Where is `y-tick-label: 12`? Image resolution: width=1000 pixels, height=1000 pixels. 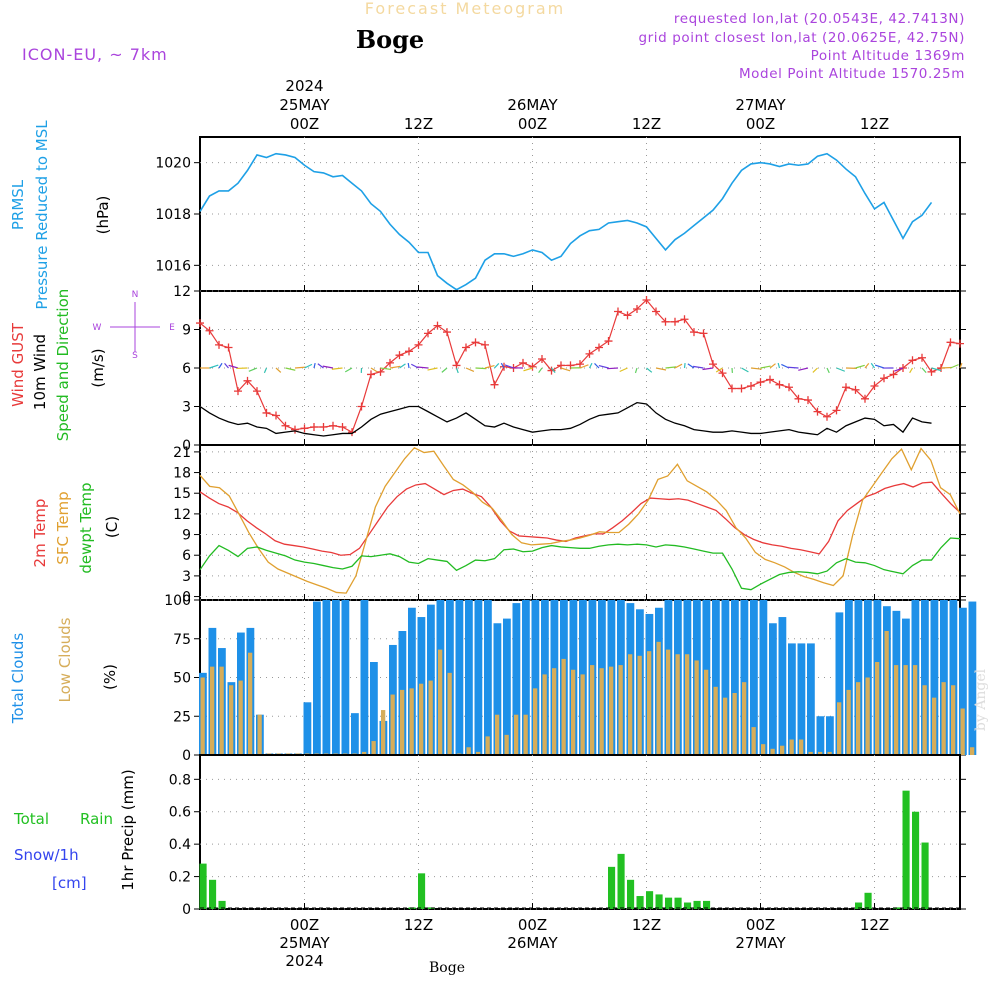 y-tick-label: 12 is located at coordinates (182, 515).